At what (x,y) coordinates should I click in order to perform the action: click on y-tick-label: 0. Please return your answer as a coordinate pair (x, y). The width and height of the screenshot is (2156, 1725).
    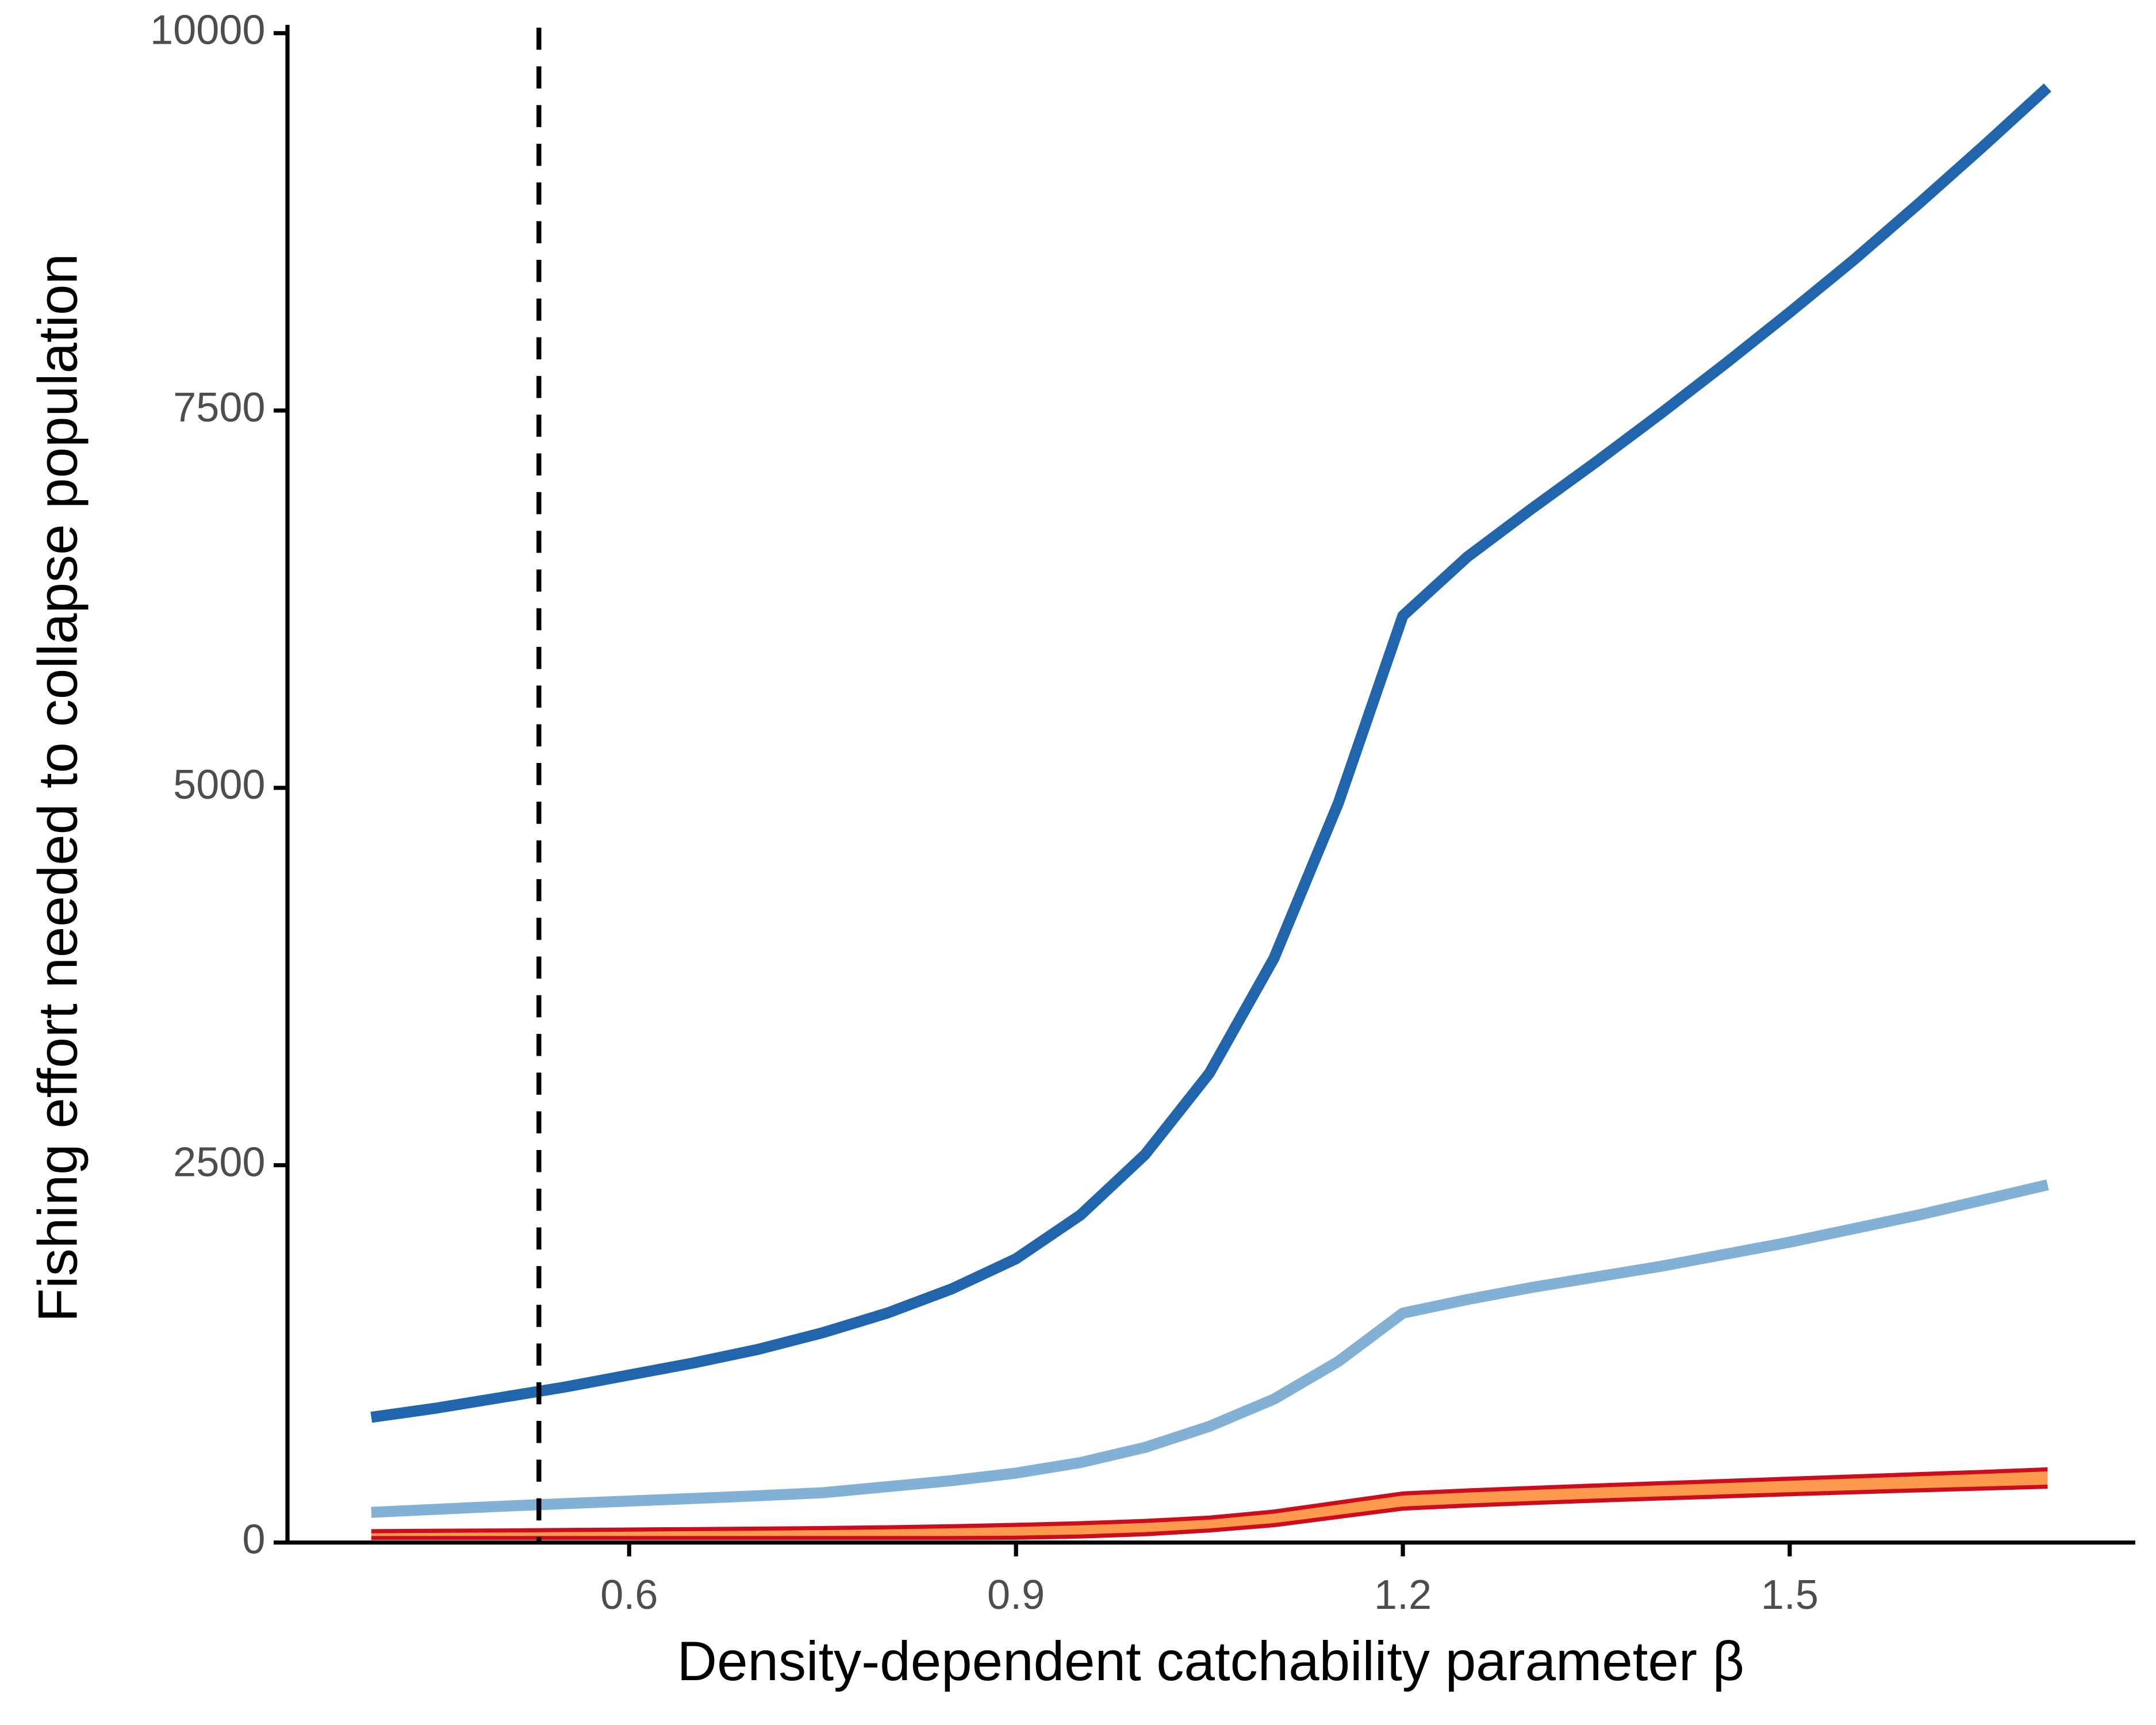
    Looking at the image, I should click on (253, 1540).